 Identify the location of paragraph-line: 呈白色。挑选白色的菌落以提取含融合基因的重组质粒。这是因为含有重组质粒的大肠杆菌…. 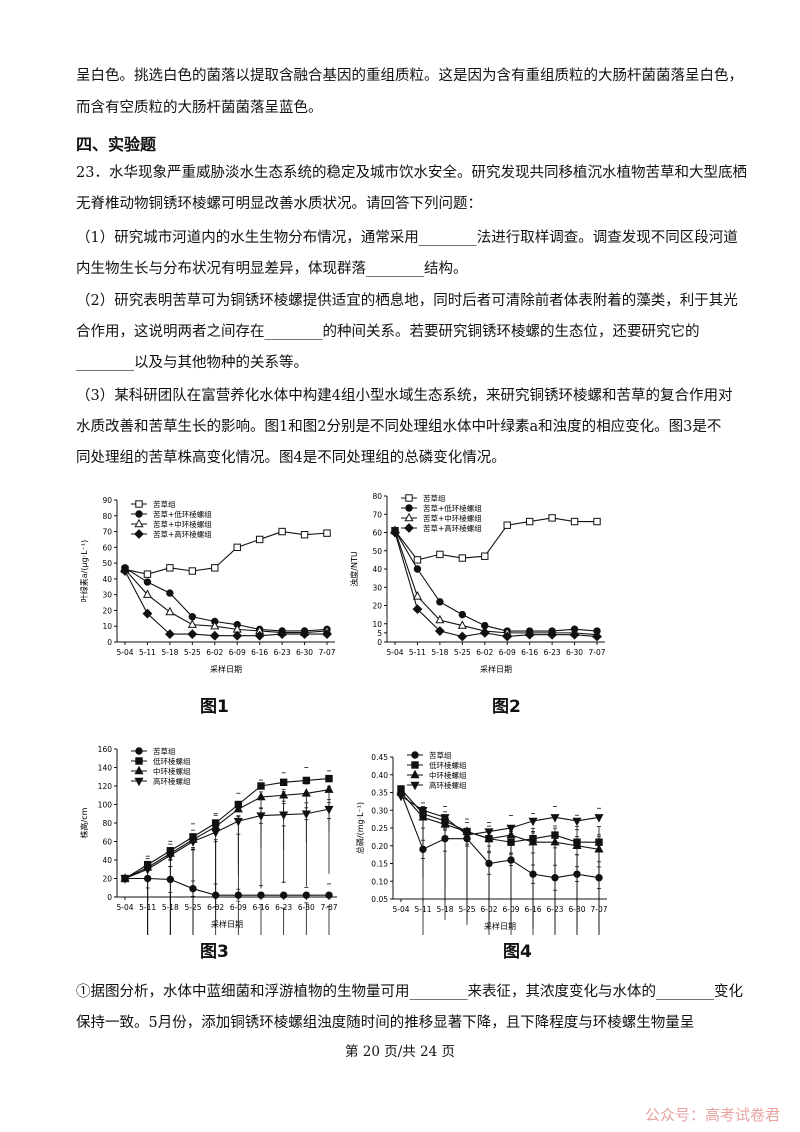
(409, 76).